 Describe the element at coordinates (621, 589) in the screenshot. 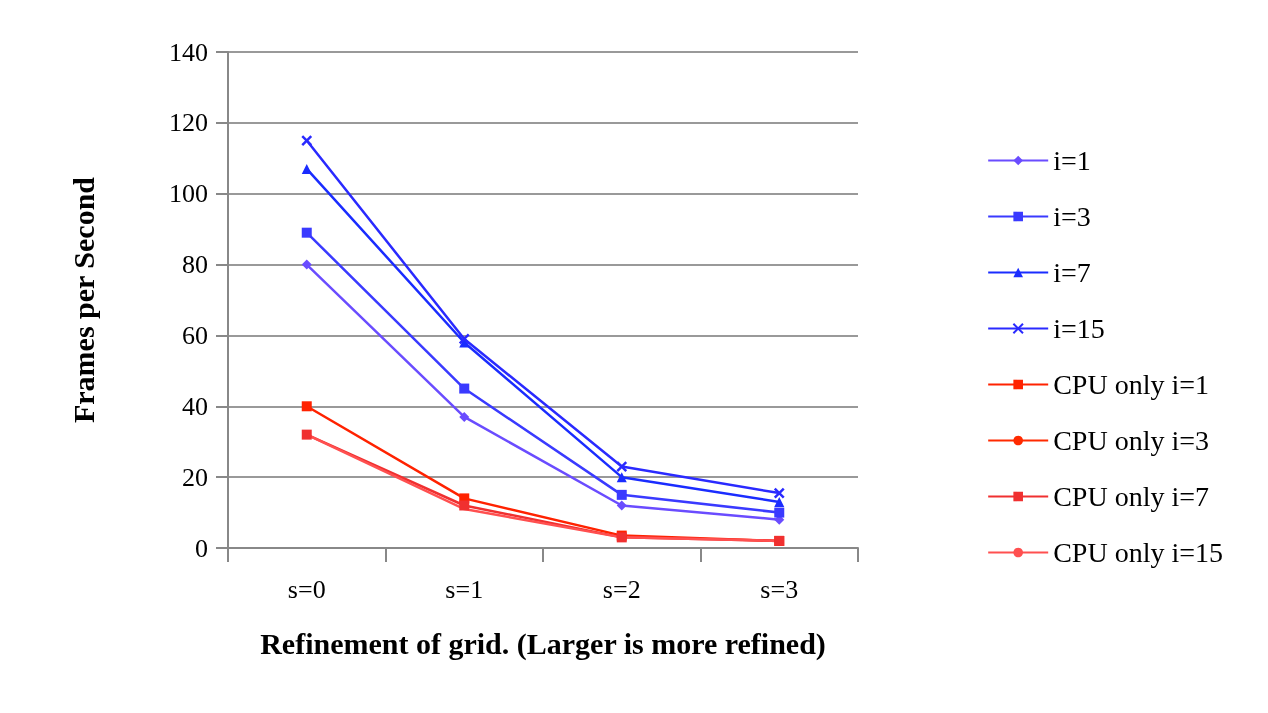

I see `x-tick-label: s=2` at that location.